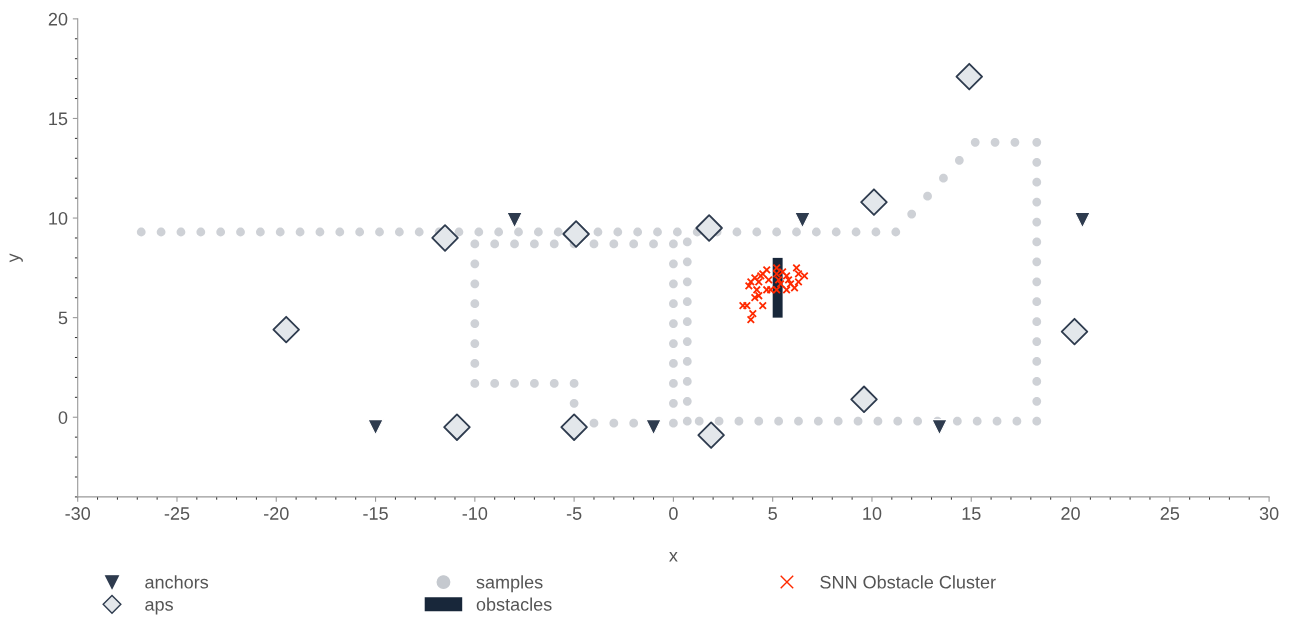  I want to click on y-tick-label: 0, so click(63, 417).